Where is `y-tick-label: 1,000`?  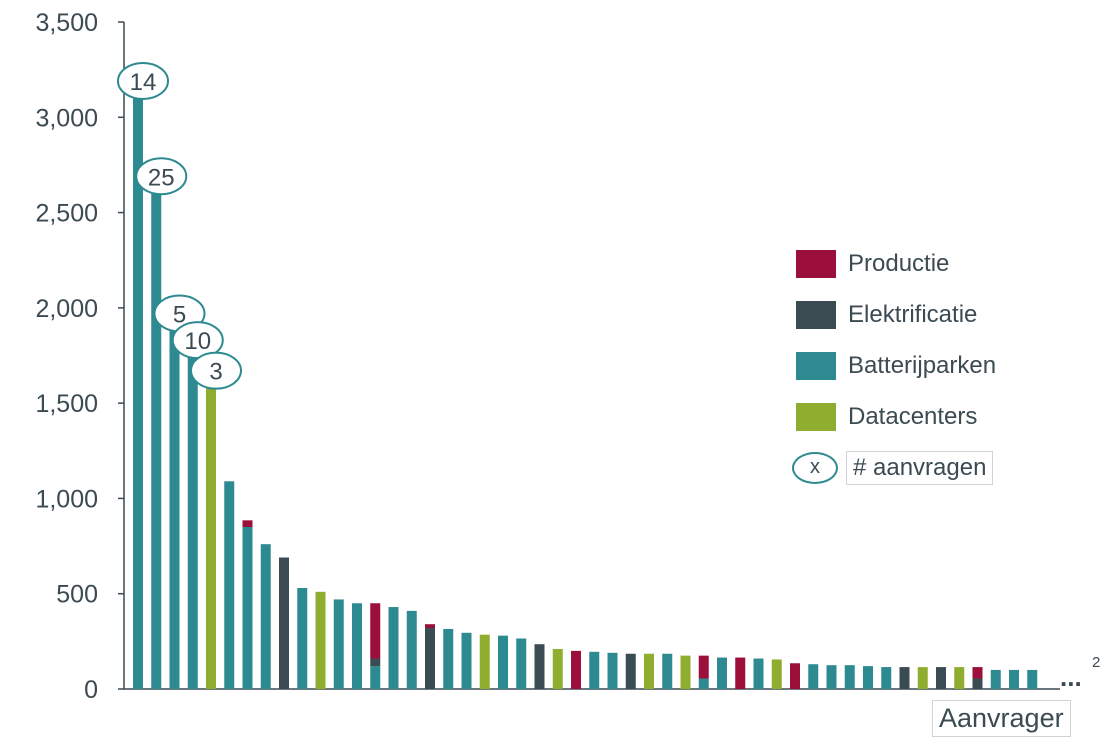 y-tick-label: 1,000 is located at coordinates (66, 499).